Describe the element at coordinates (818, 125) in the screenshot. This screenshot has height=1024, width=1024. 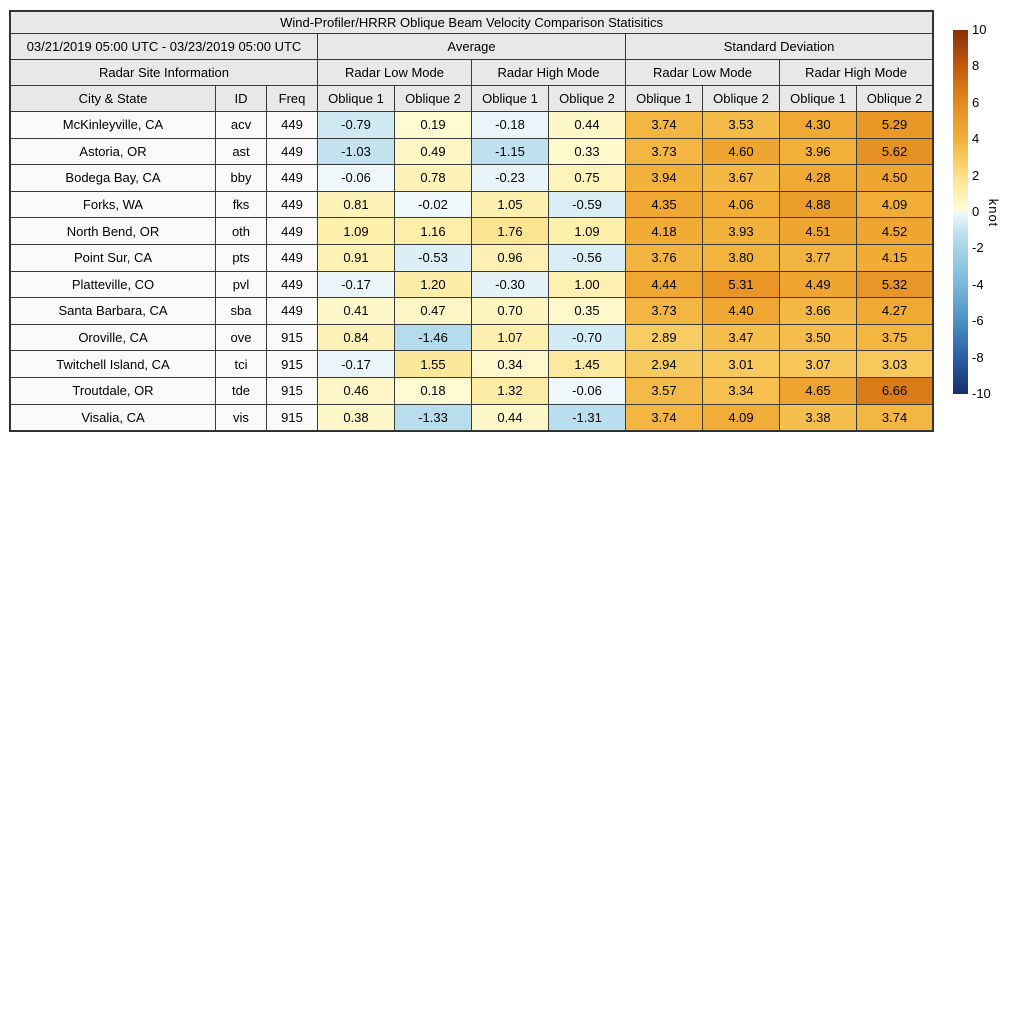
I see `value-cell: 4.30` at that location.